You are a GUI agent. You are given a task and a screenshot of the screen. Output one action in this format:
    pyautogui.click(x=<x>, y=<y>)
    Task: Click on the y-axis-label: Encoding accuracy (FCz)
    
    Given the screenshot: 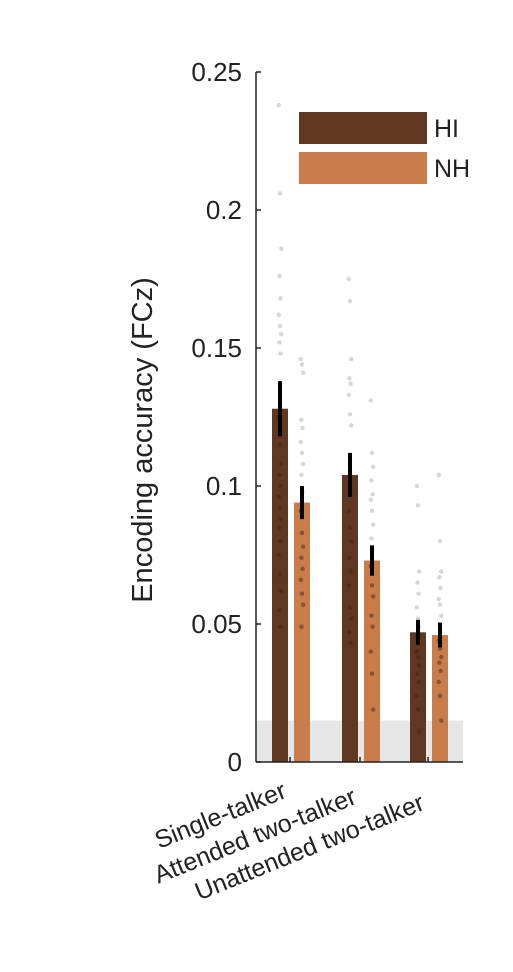 What is the action you would take?
    pyautogui.click(x=143, y=440)
    